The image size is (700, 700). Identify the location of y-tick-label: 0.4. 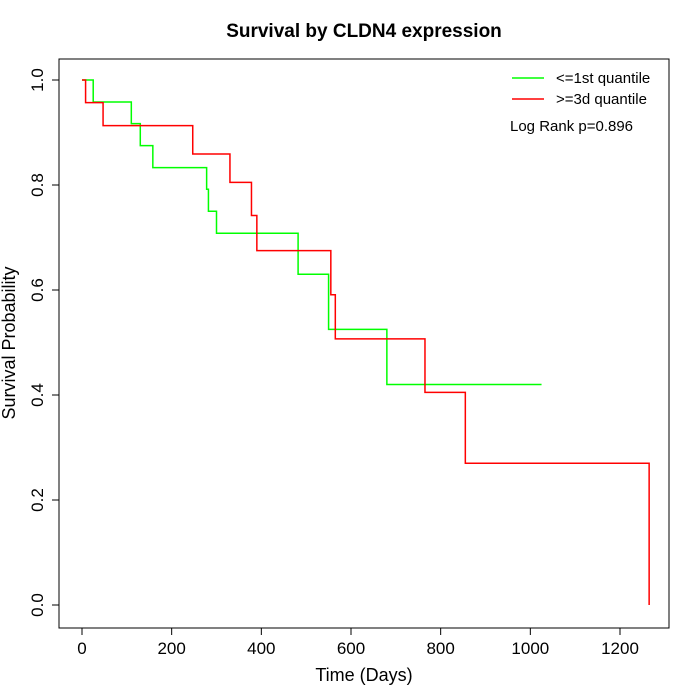
(37, 395).